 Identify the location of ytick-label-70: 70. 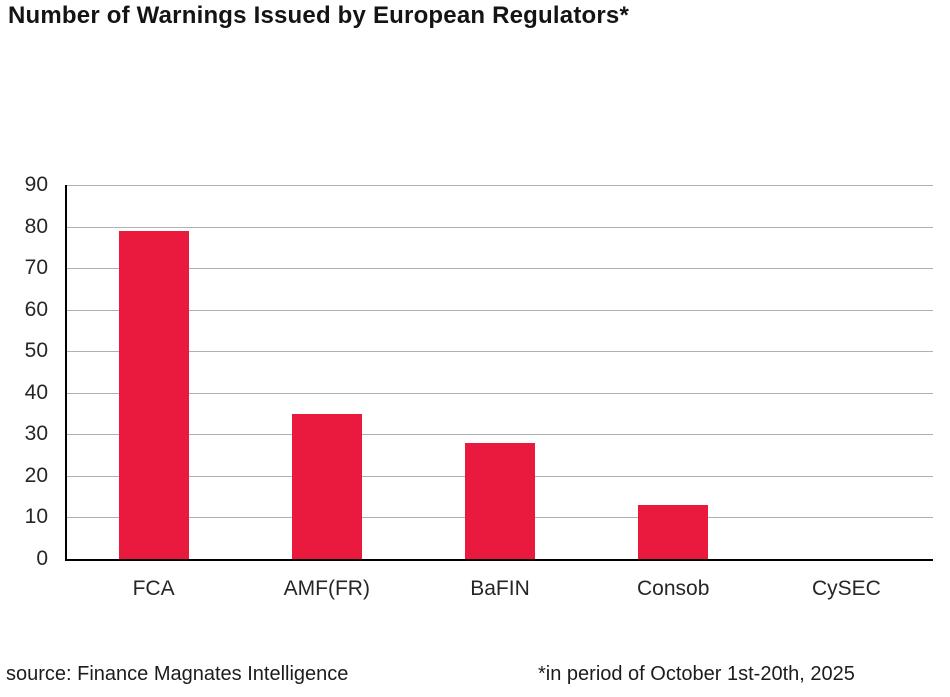
(36, 268).